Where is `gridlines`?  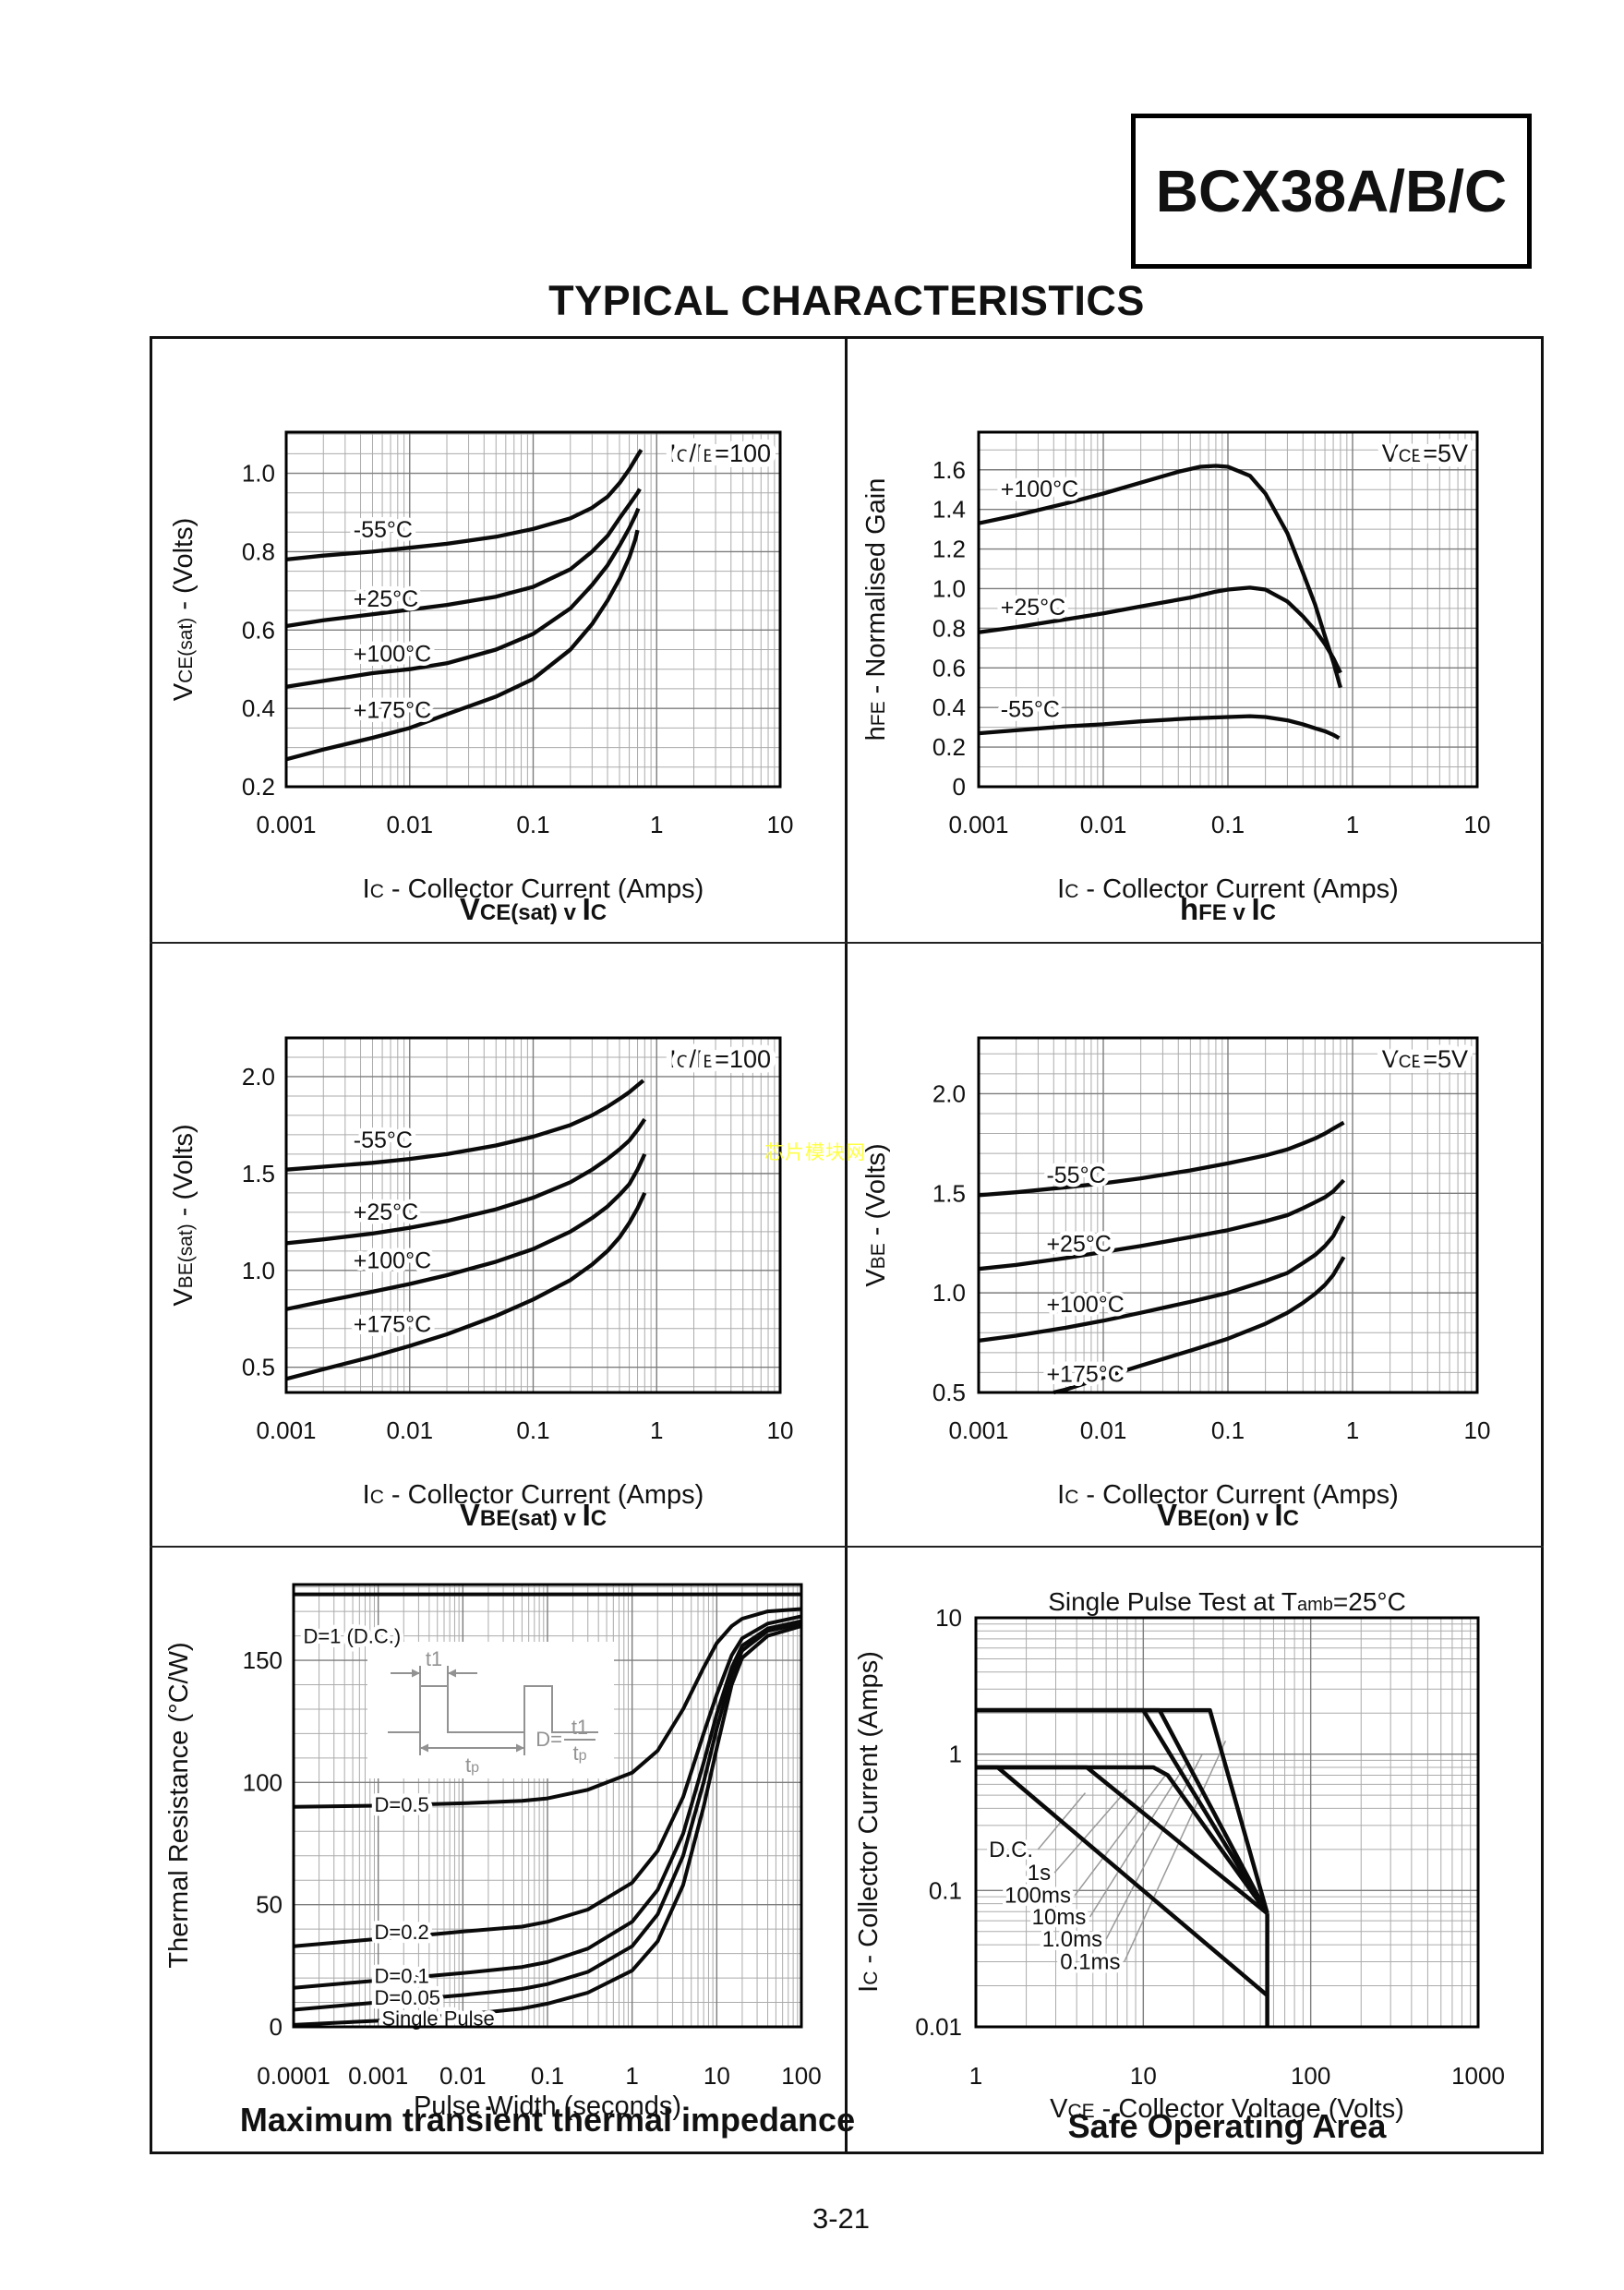 gridlines is located at coordinates (1228, 1215).